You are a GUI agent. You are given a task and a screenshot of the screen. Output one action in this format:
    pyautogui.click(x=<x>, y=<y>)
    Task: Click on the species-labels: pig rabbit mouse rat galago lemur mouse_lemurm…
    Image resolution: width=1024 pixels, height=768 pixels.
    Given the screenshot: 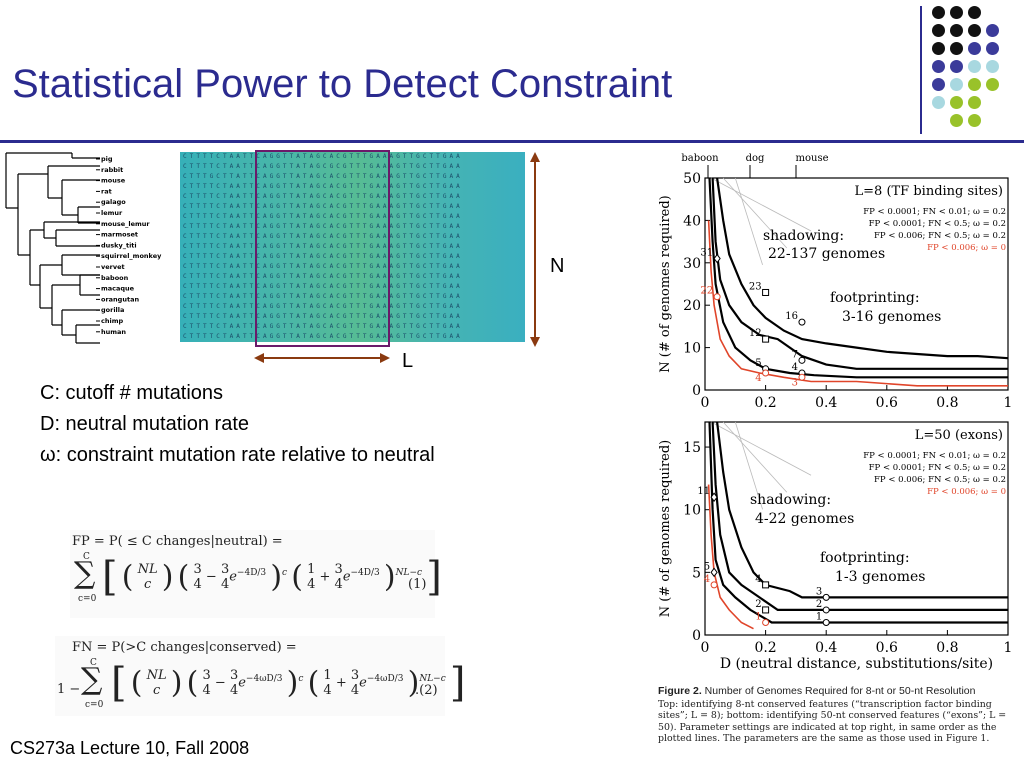 What is the action you would take?
    pyautogui.click(x=129, y=245)
    